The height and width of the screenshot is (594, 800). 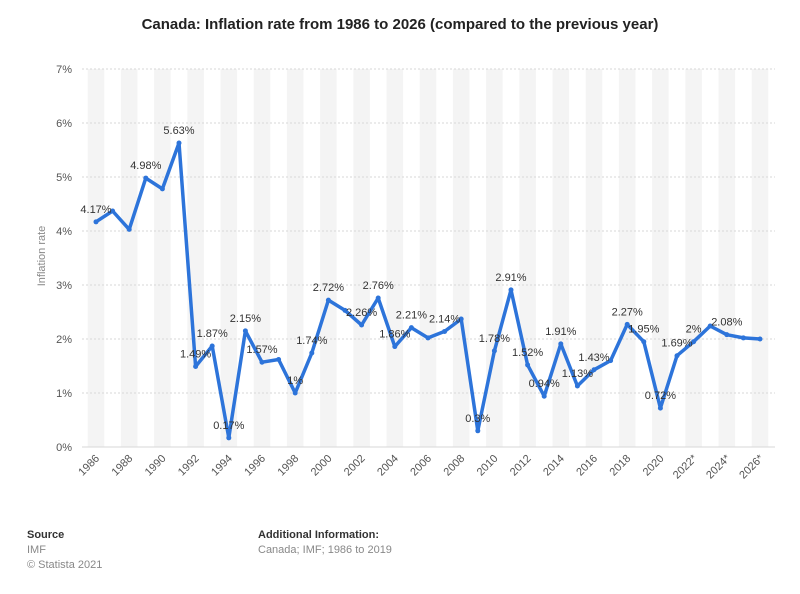 I want to click on x-tick-label: 2012, so click(x=521, y=466).